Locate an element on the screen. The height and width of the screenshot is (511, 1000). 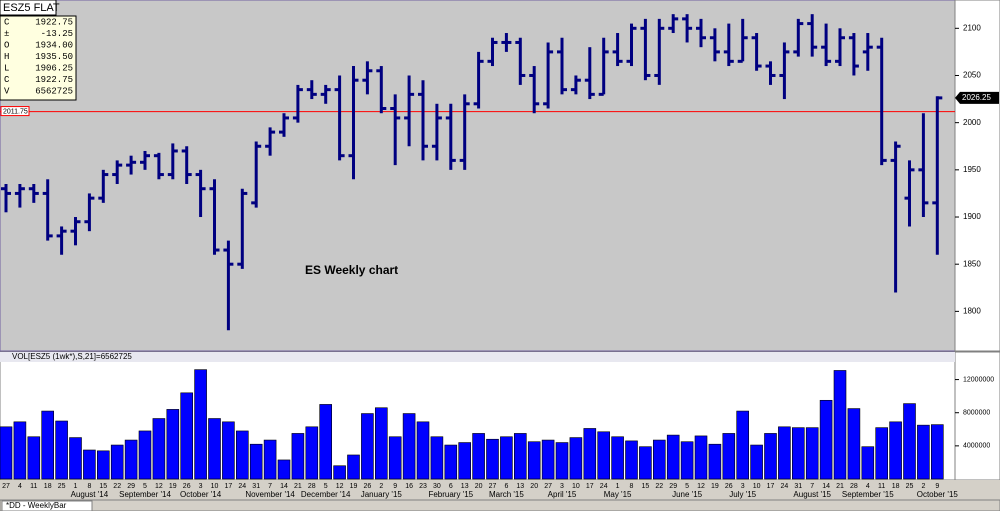
info-value: 1906.25 is located at coordinates (54, 68).